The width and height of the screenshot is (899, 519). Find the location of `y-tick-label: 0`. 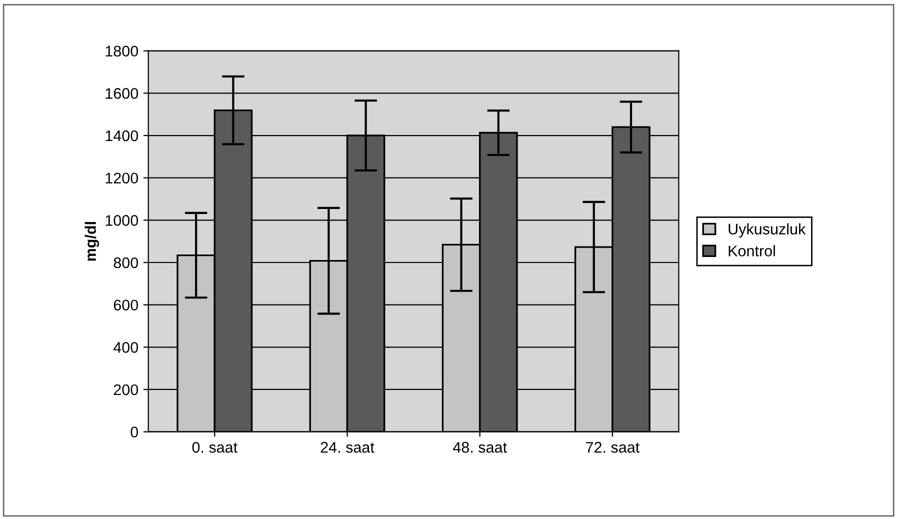

y-tick-label: 0 is located at coordinates (134, 432).